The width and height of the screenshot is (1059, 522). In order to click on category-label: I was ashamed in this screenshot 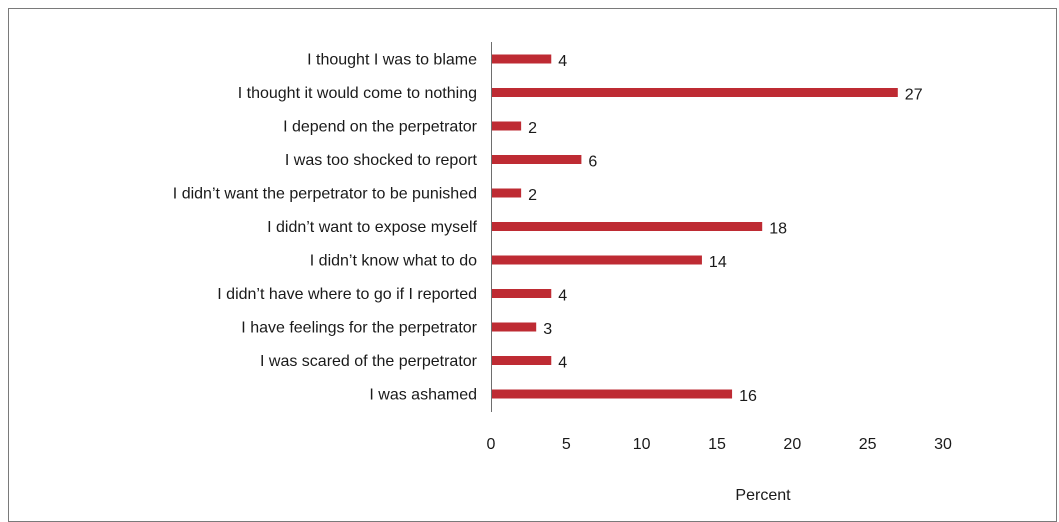, I will do `click(423, 395)`.